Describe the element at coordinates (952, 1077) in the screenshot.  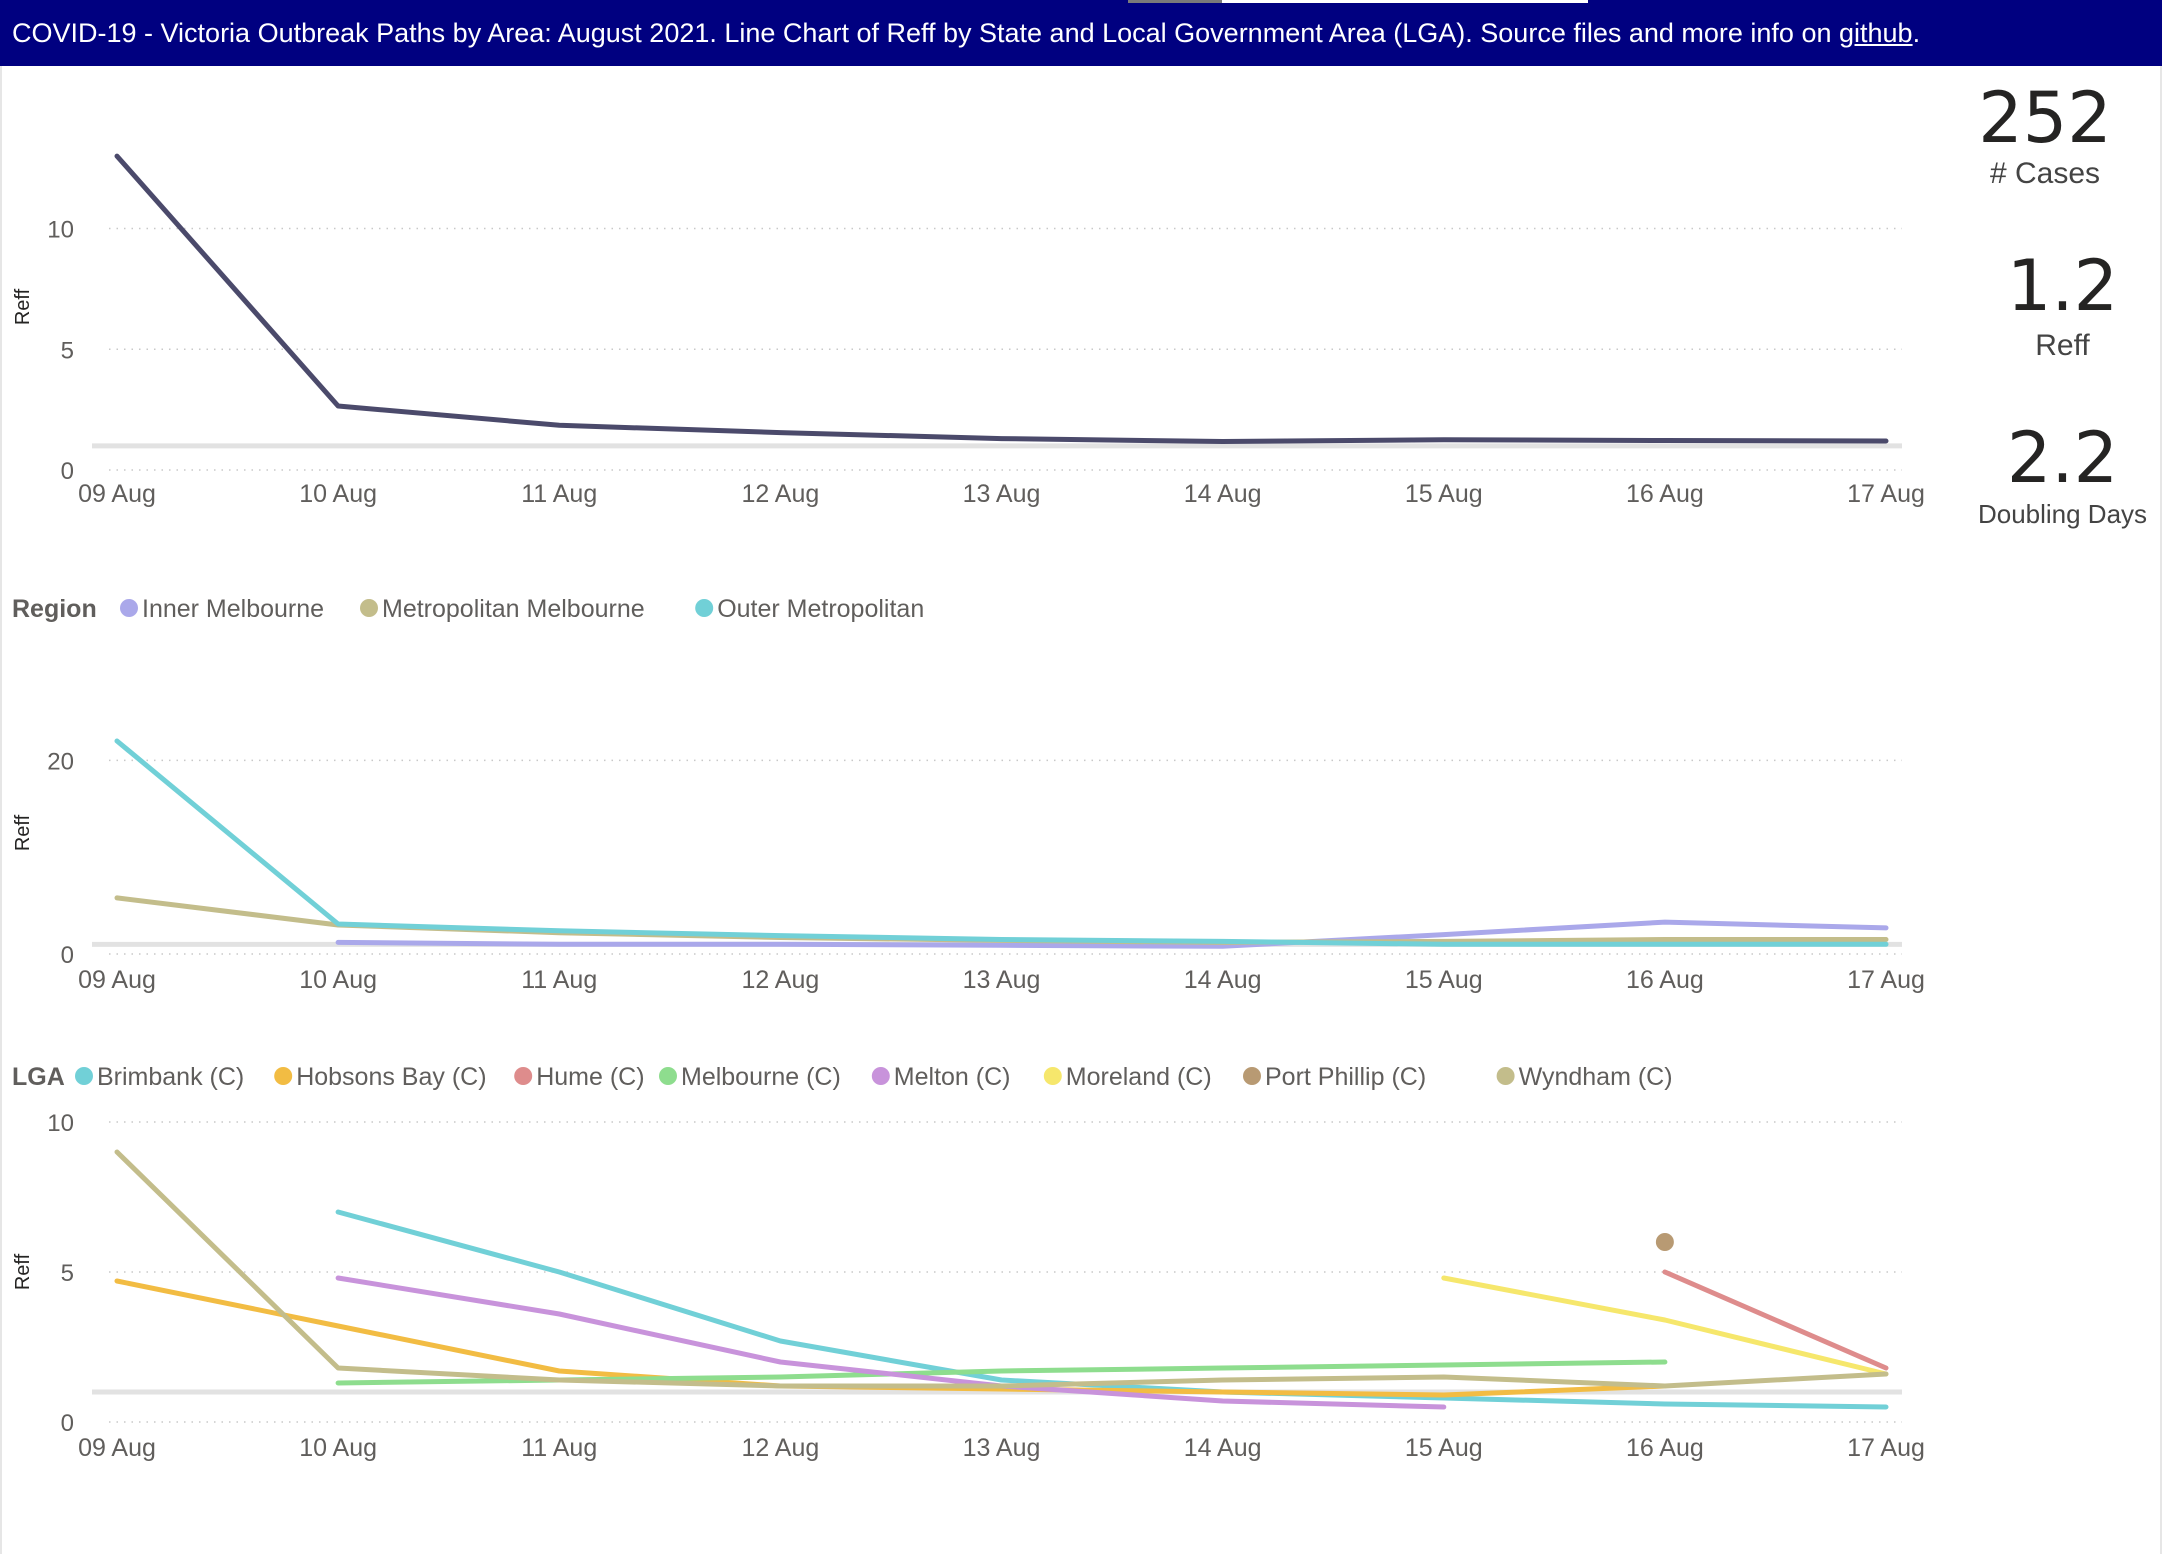
I see `legend-label-melton-c: Melton (C)` at that location.